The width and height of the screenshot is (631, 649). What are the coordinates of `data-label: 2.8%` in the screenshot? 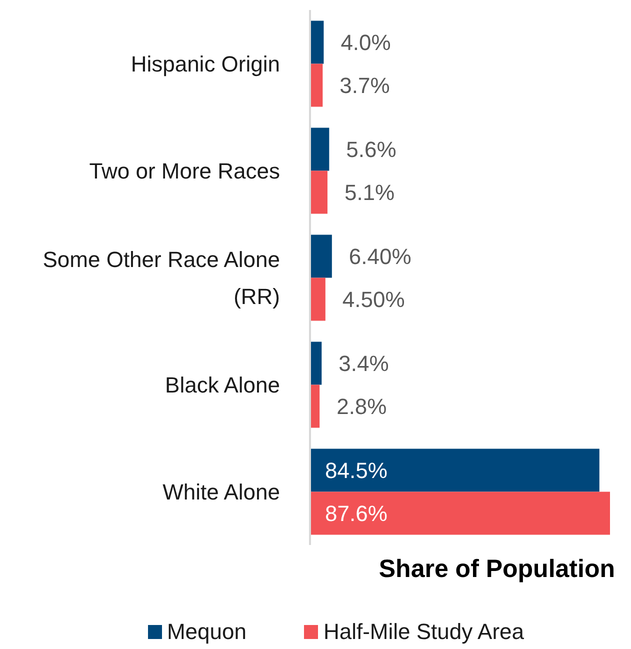 It's located at (361, 406).